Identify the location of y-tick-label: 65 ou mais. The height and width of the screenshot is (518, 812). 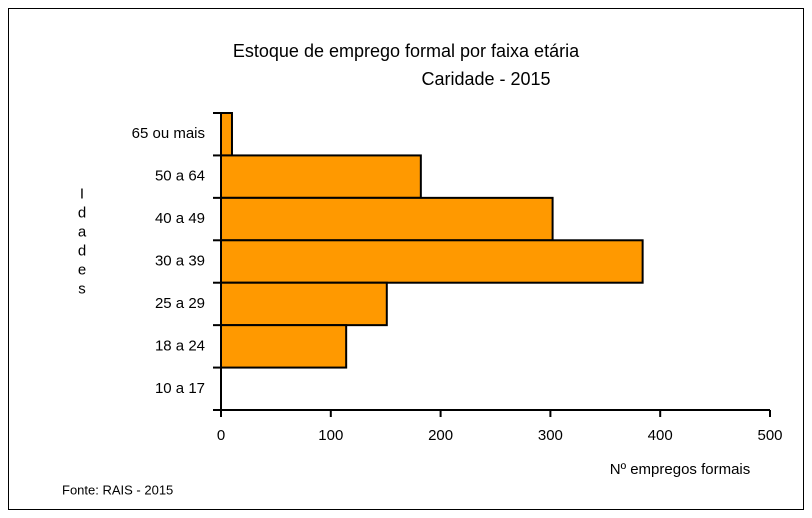
(168, 133).